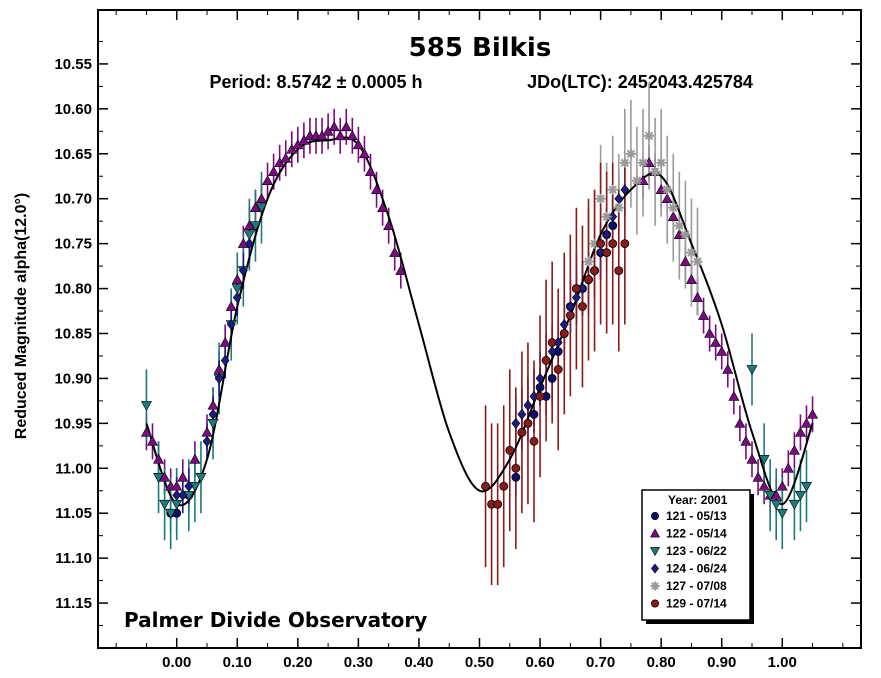 This screenshot has width=881, height=678. Describe the element at coordinates (698, 500) in the screenshot. I see `legend-title: Year: 2001` at that location.